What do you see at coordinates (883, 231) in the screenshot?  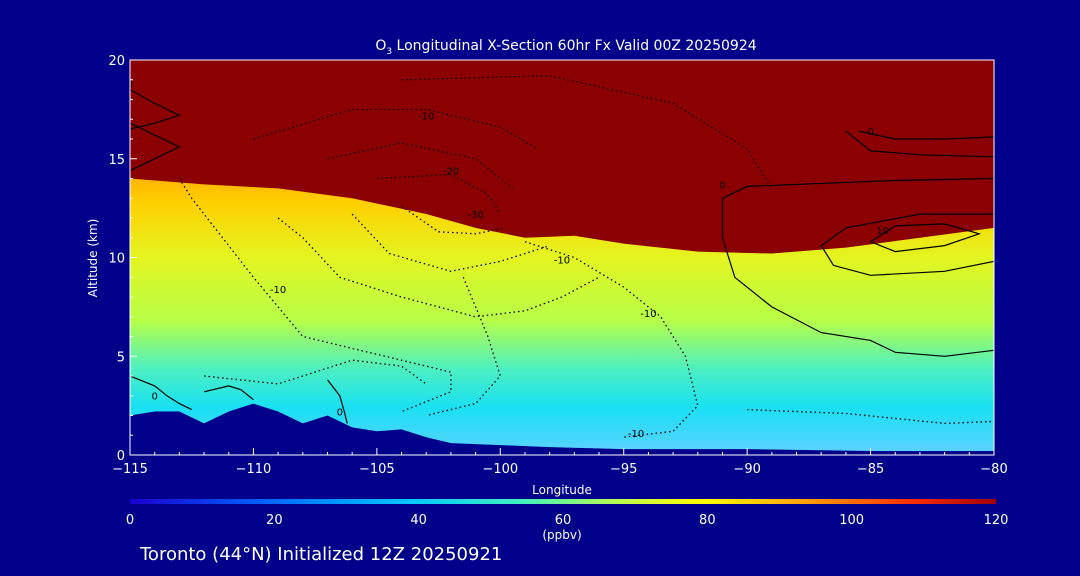 I see `contour-label: 10` at bounding box center [883, 231].